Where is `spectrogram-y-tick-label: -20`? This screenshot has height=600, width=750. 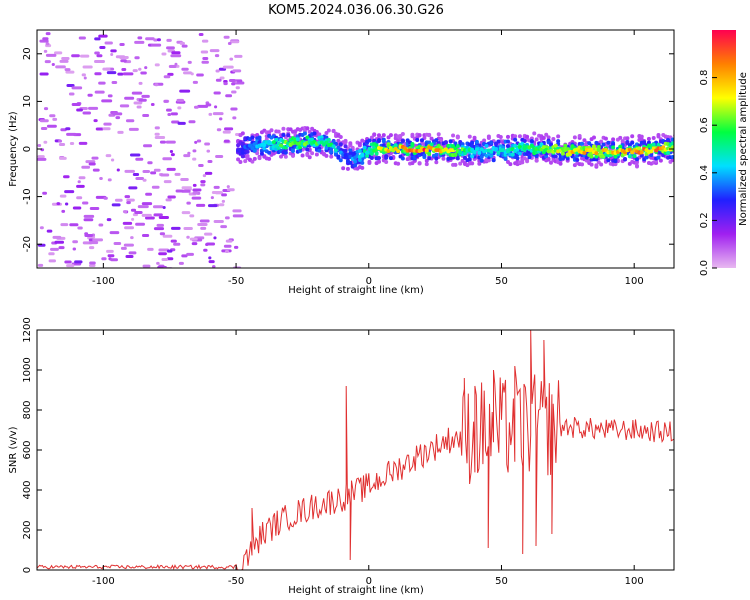 spectrogram-y-tick-label: -20 is located at coordinates (27, 244).